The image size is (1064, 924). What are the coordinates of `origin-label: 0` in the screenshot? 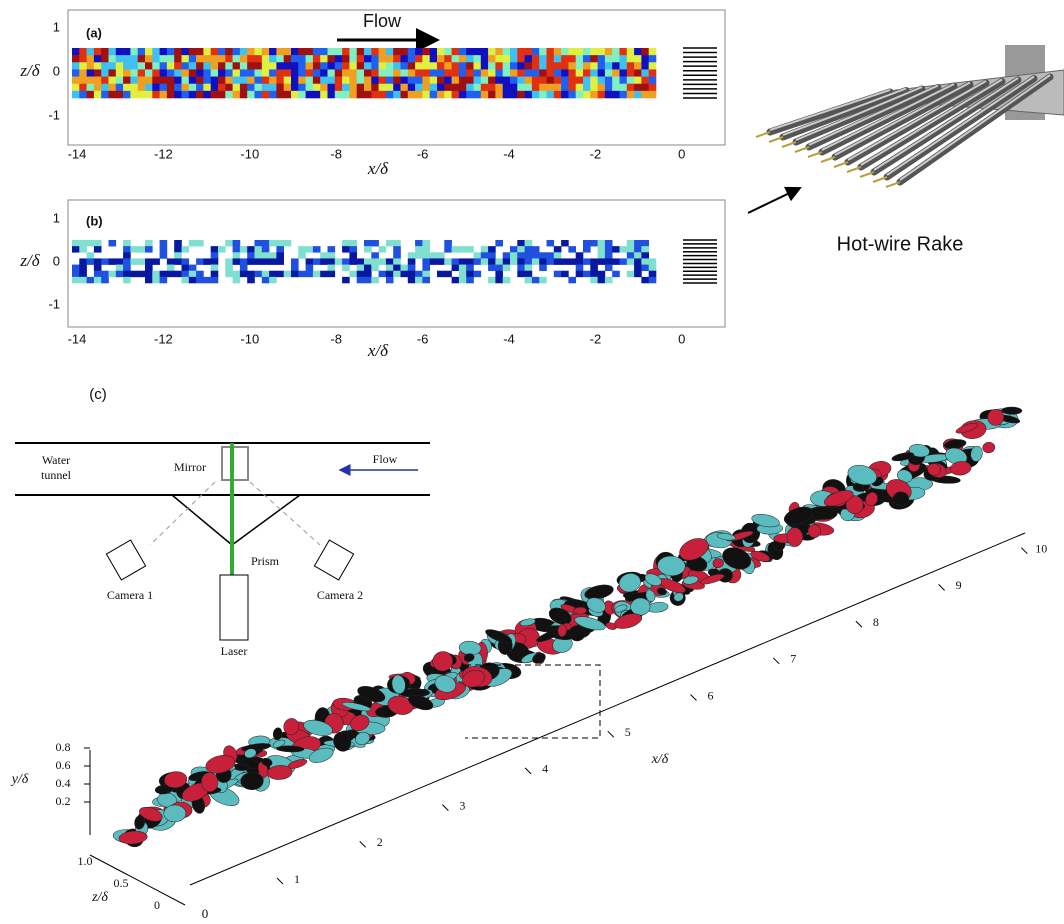 It's located at (205, 913).